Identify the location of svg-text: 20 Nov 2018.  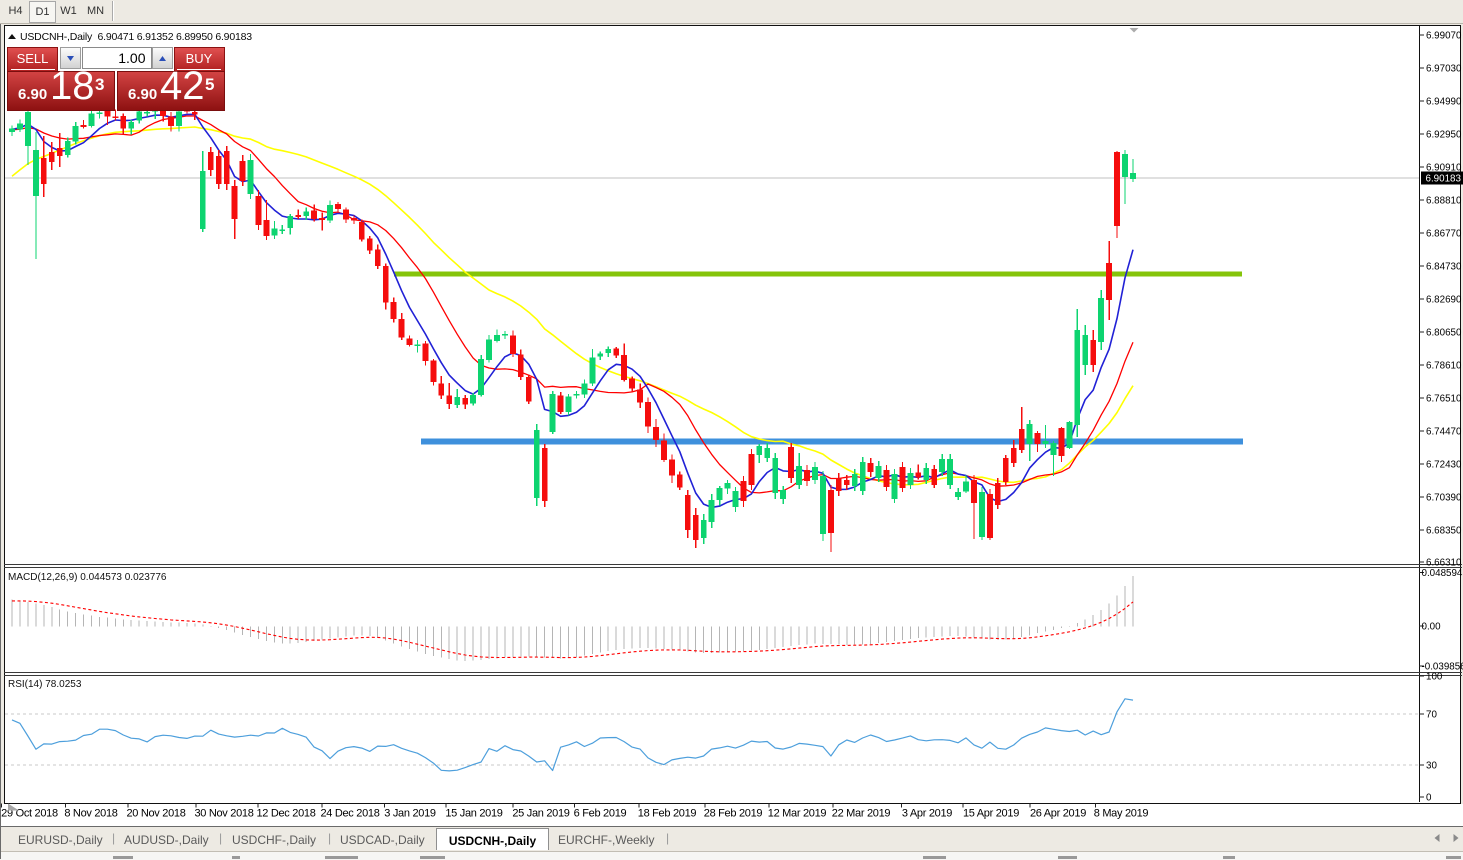
(155, 814).